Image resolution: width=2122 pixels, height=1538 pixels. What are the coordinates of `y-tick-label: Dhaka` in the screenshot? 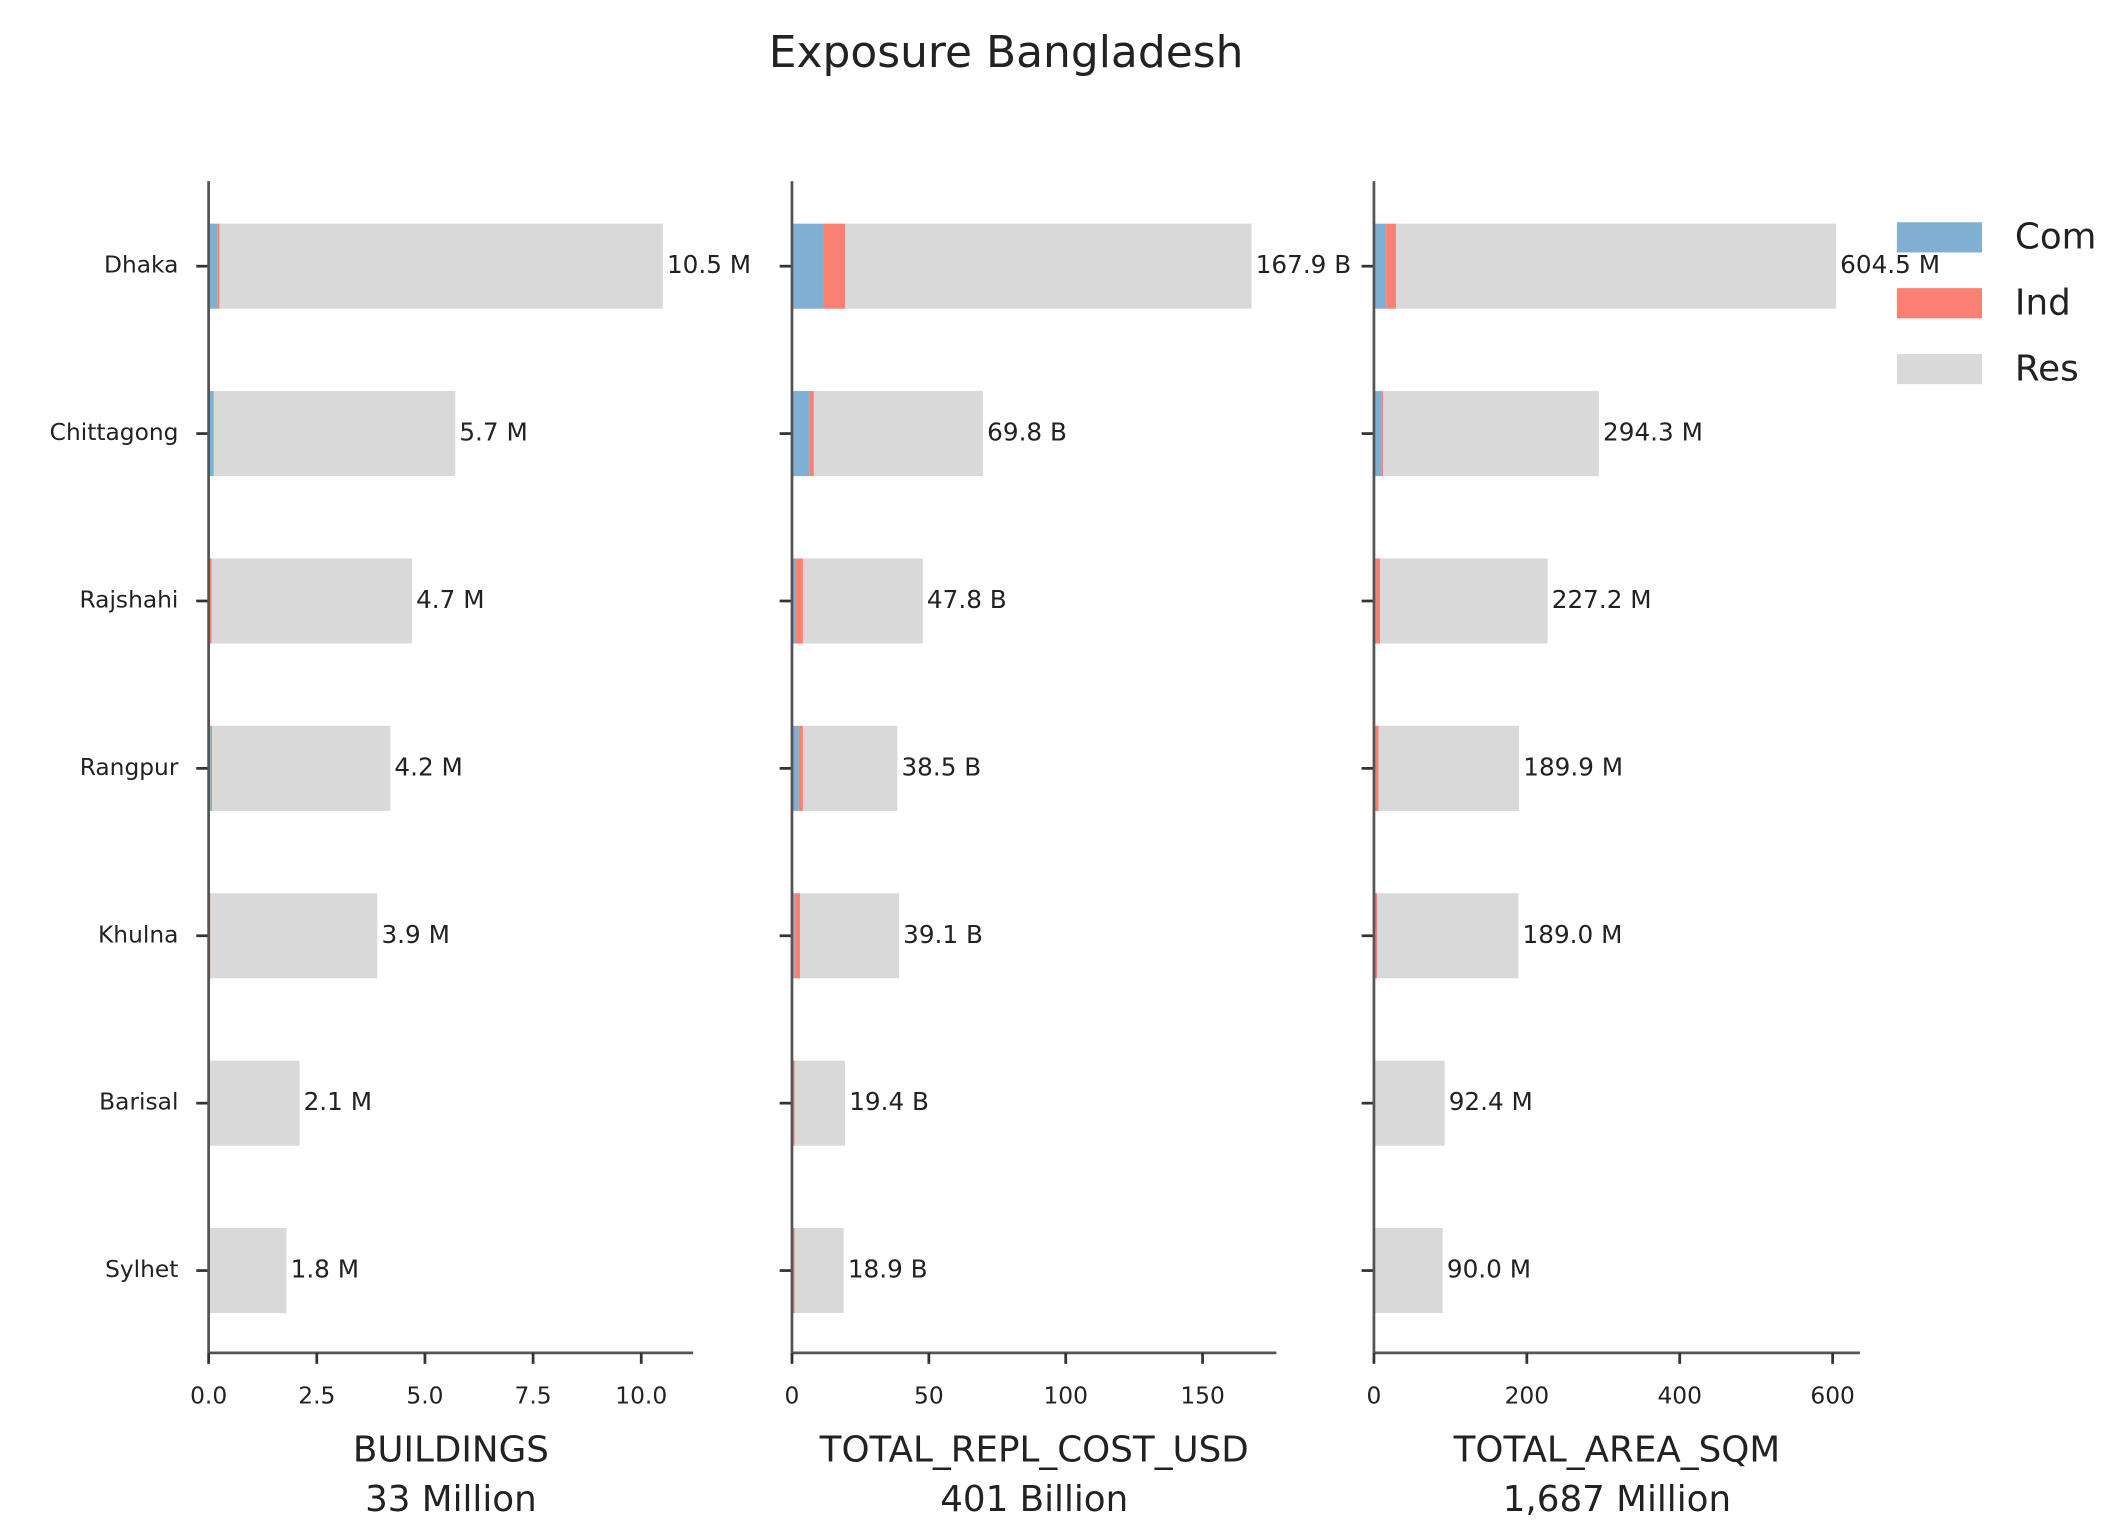 It's located at (141, 265).